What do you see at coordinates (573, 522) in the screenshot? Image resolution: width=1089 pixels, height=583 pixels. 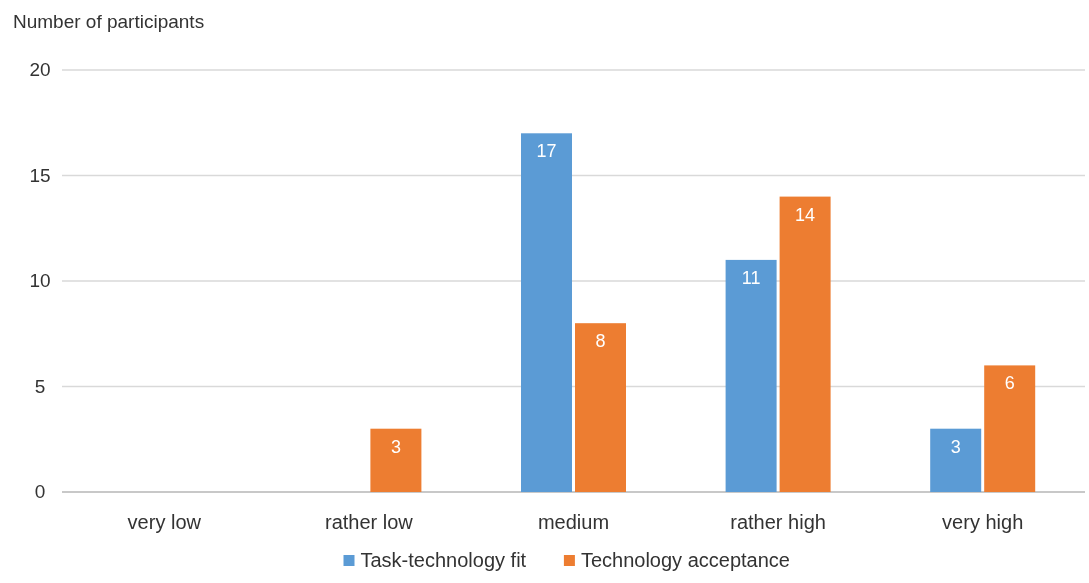 I see `x-tick-label: medium` at bounding box center [573, 522].